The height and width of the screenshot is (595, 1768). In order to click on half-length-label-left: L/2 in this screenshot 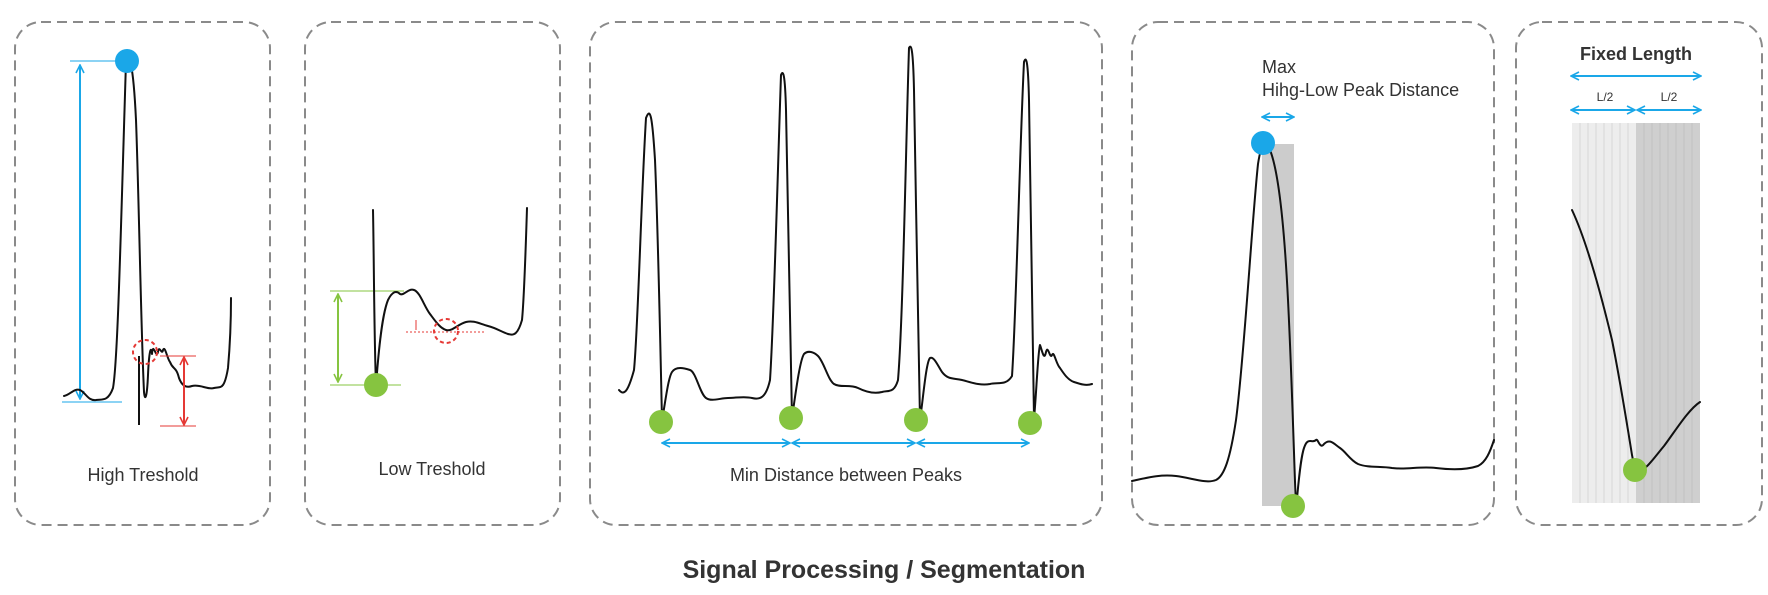, I will do `click(1605, 97)`.